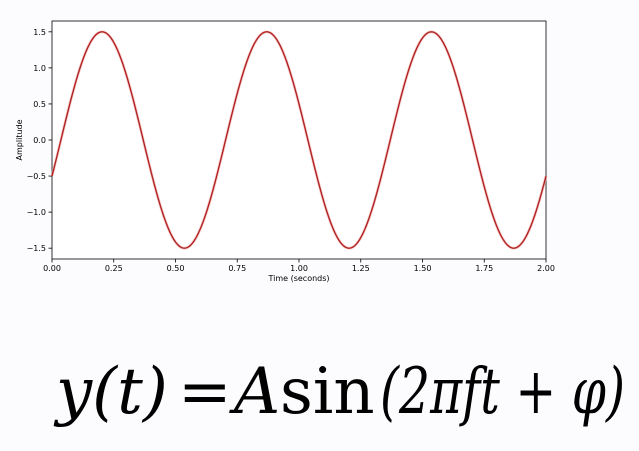 The width and height of the screenshot is (639, 451). Describe the element at coordinates (36, 212) in the screenshot. I see `y-tick-label: −1.0` at that location.